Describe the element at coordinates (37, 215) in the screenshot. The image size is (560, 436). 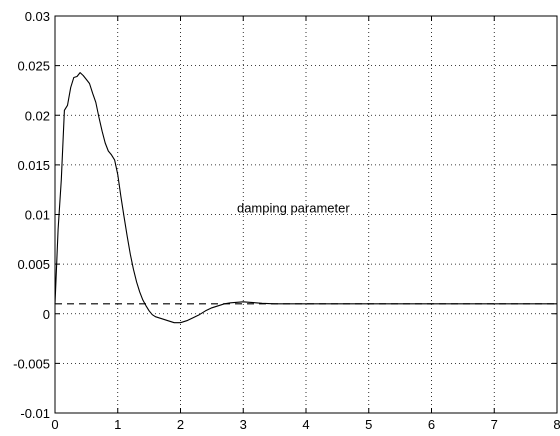
I see `y-tick-label: 0.01` at that location.